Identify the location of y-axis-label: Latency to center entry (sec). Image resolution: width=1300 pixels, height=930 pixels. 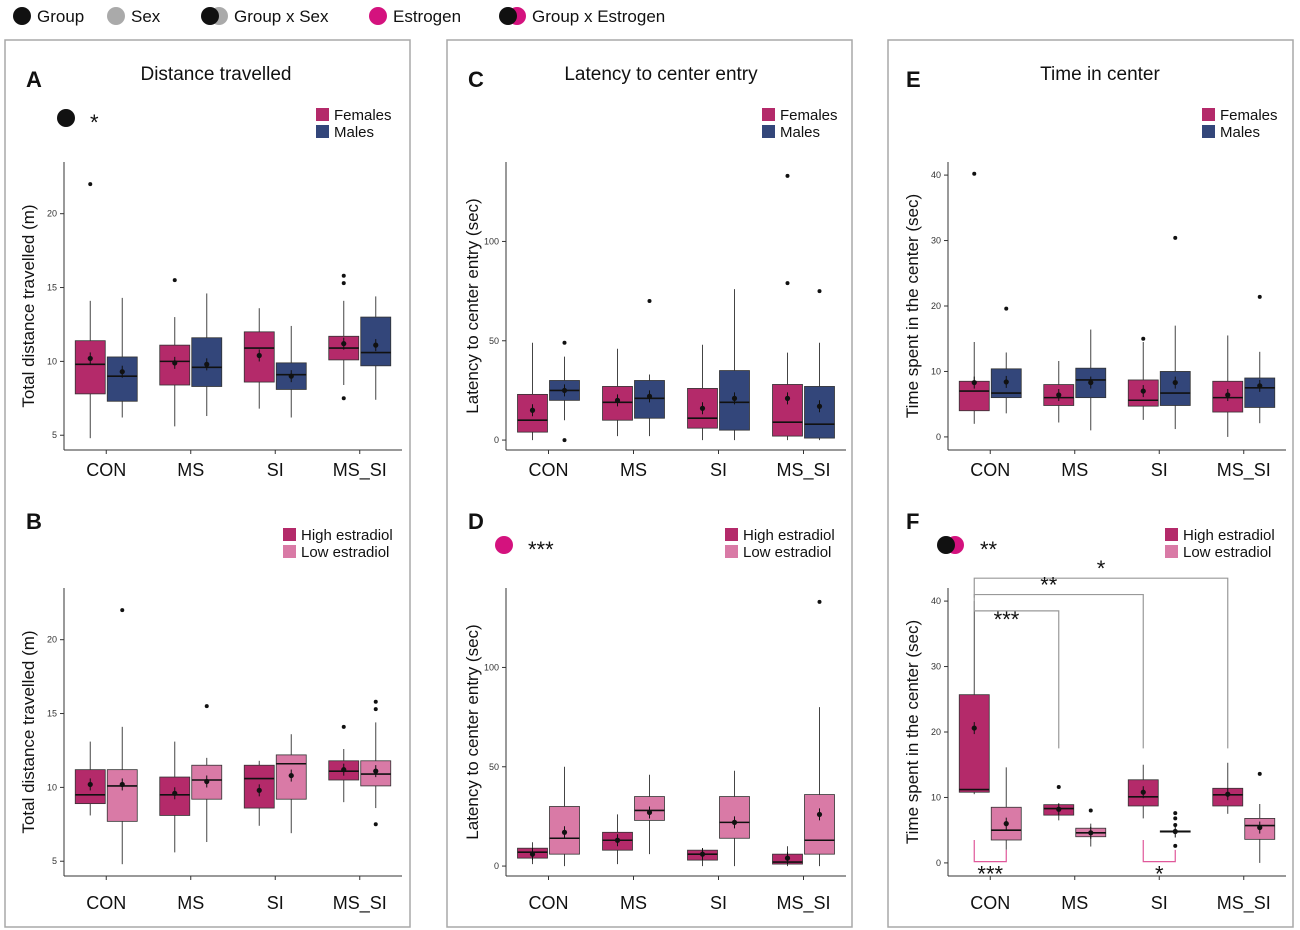
(472, 305).